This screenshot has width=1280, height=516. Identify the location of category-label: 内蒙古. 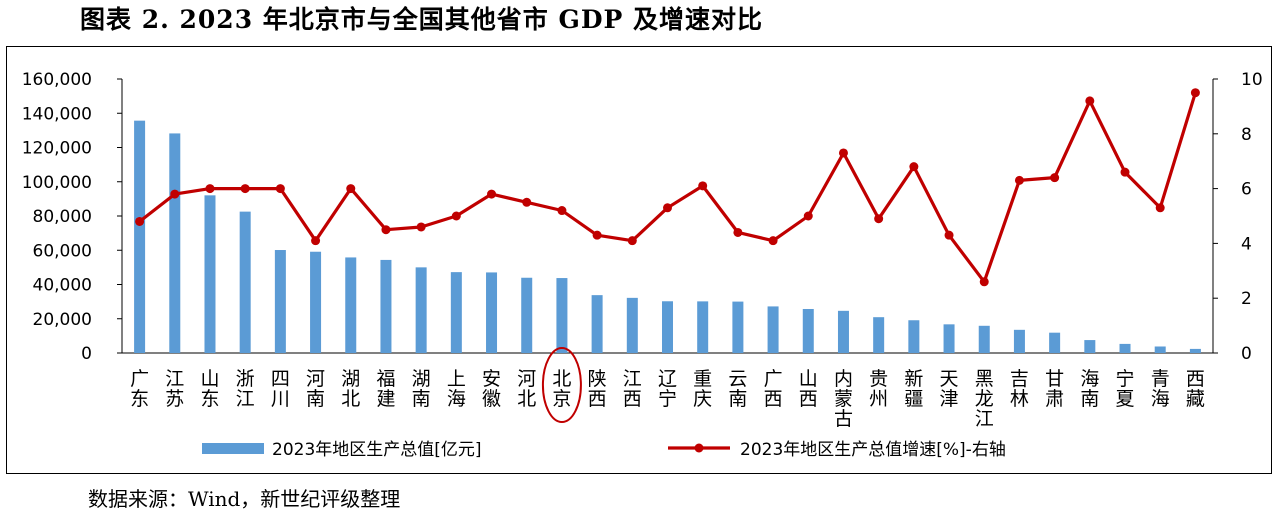
(843, 399).